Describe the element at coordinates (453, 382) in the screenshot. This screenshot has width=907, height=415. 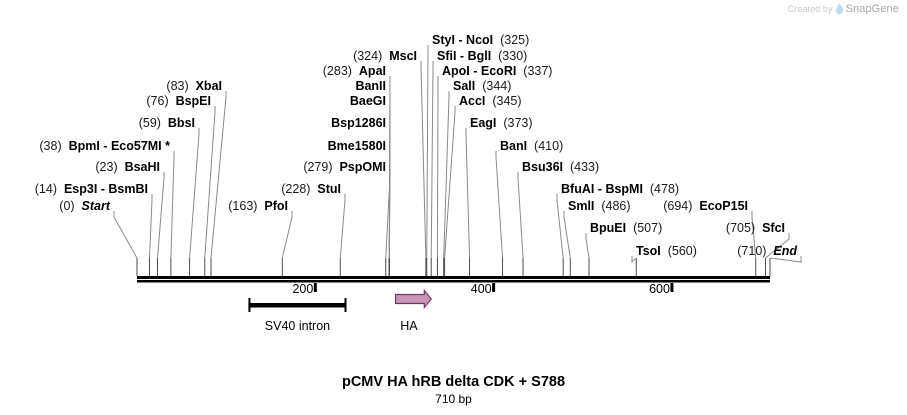
I see `page-title: pCMV HA hRB delta CDK + S788` at that location.